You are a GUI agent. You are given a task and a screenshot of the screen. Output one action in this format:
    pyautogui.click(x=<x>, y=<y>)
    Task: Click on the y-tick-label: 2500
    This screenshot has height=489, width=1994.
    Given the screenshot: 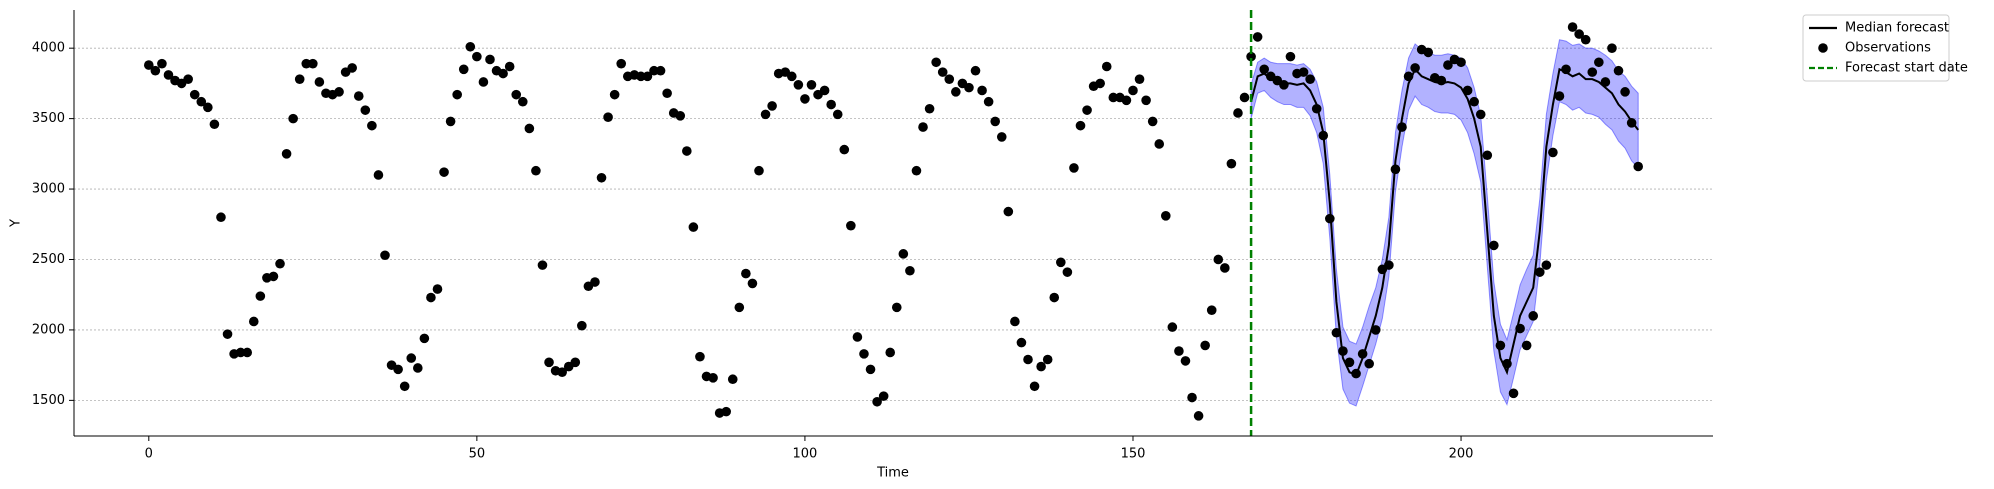 What is the action you would take?
    pyautogui.click(x=48, y=259)
    